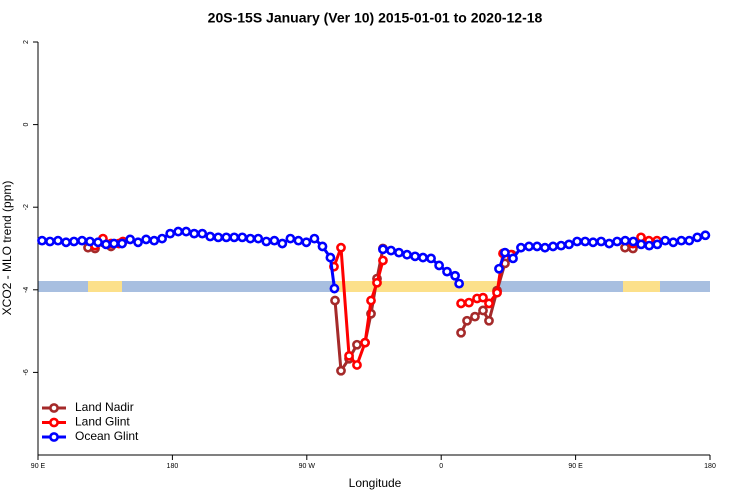 Image resolution: width=750 pixels, height=500 pixels. What do you see at coordinates (107, 436) in the screenshot?
I see `legend-label: Ocean Glint` at bounding box center [107, 436].